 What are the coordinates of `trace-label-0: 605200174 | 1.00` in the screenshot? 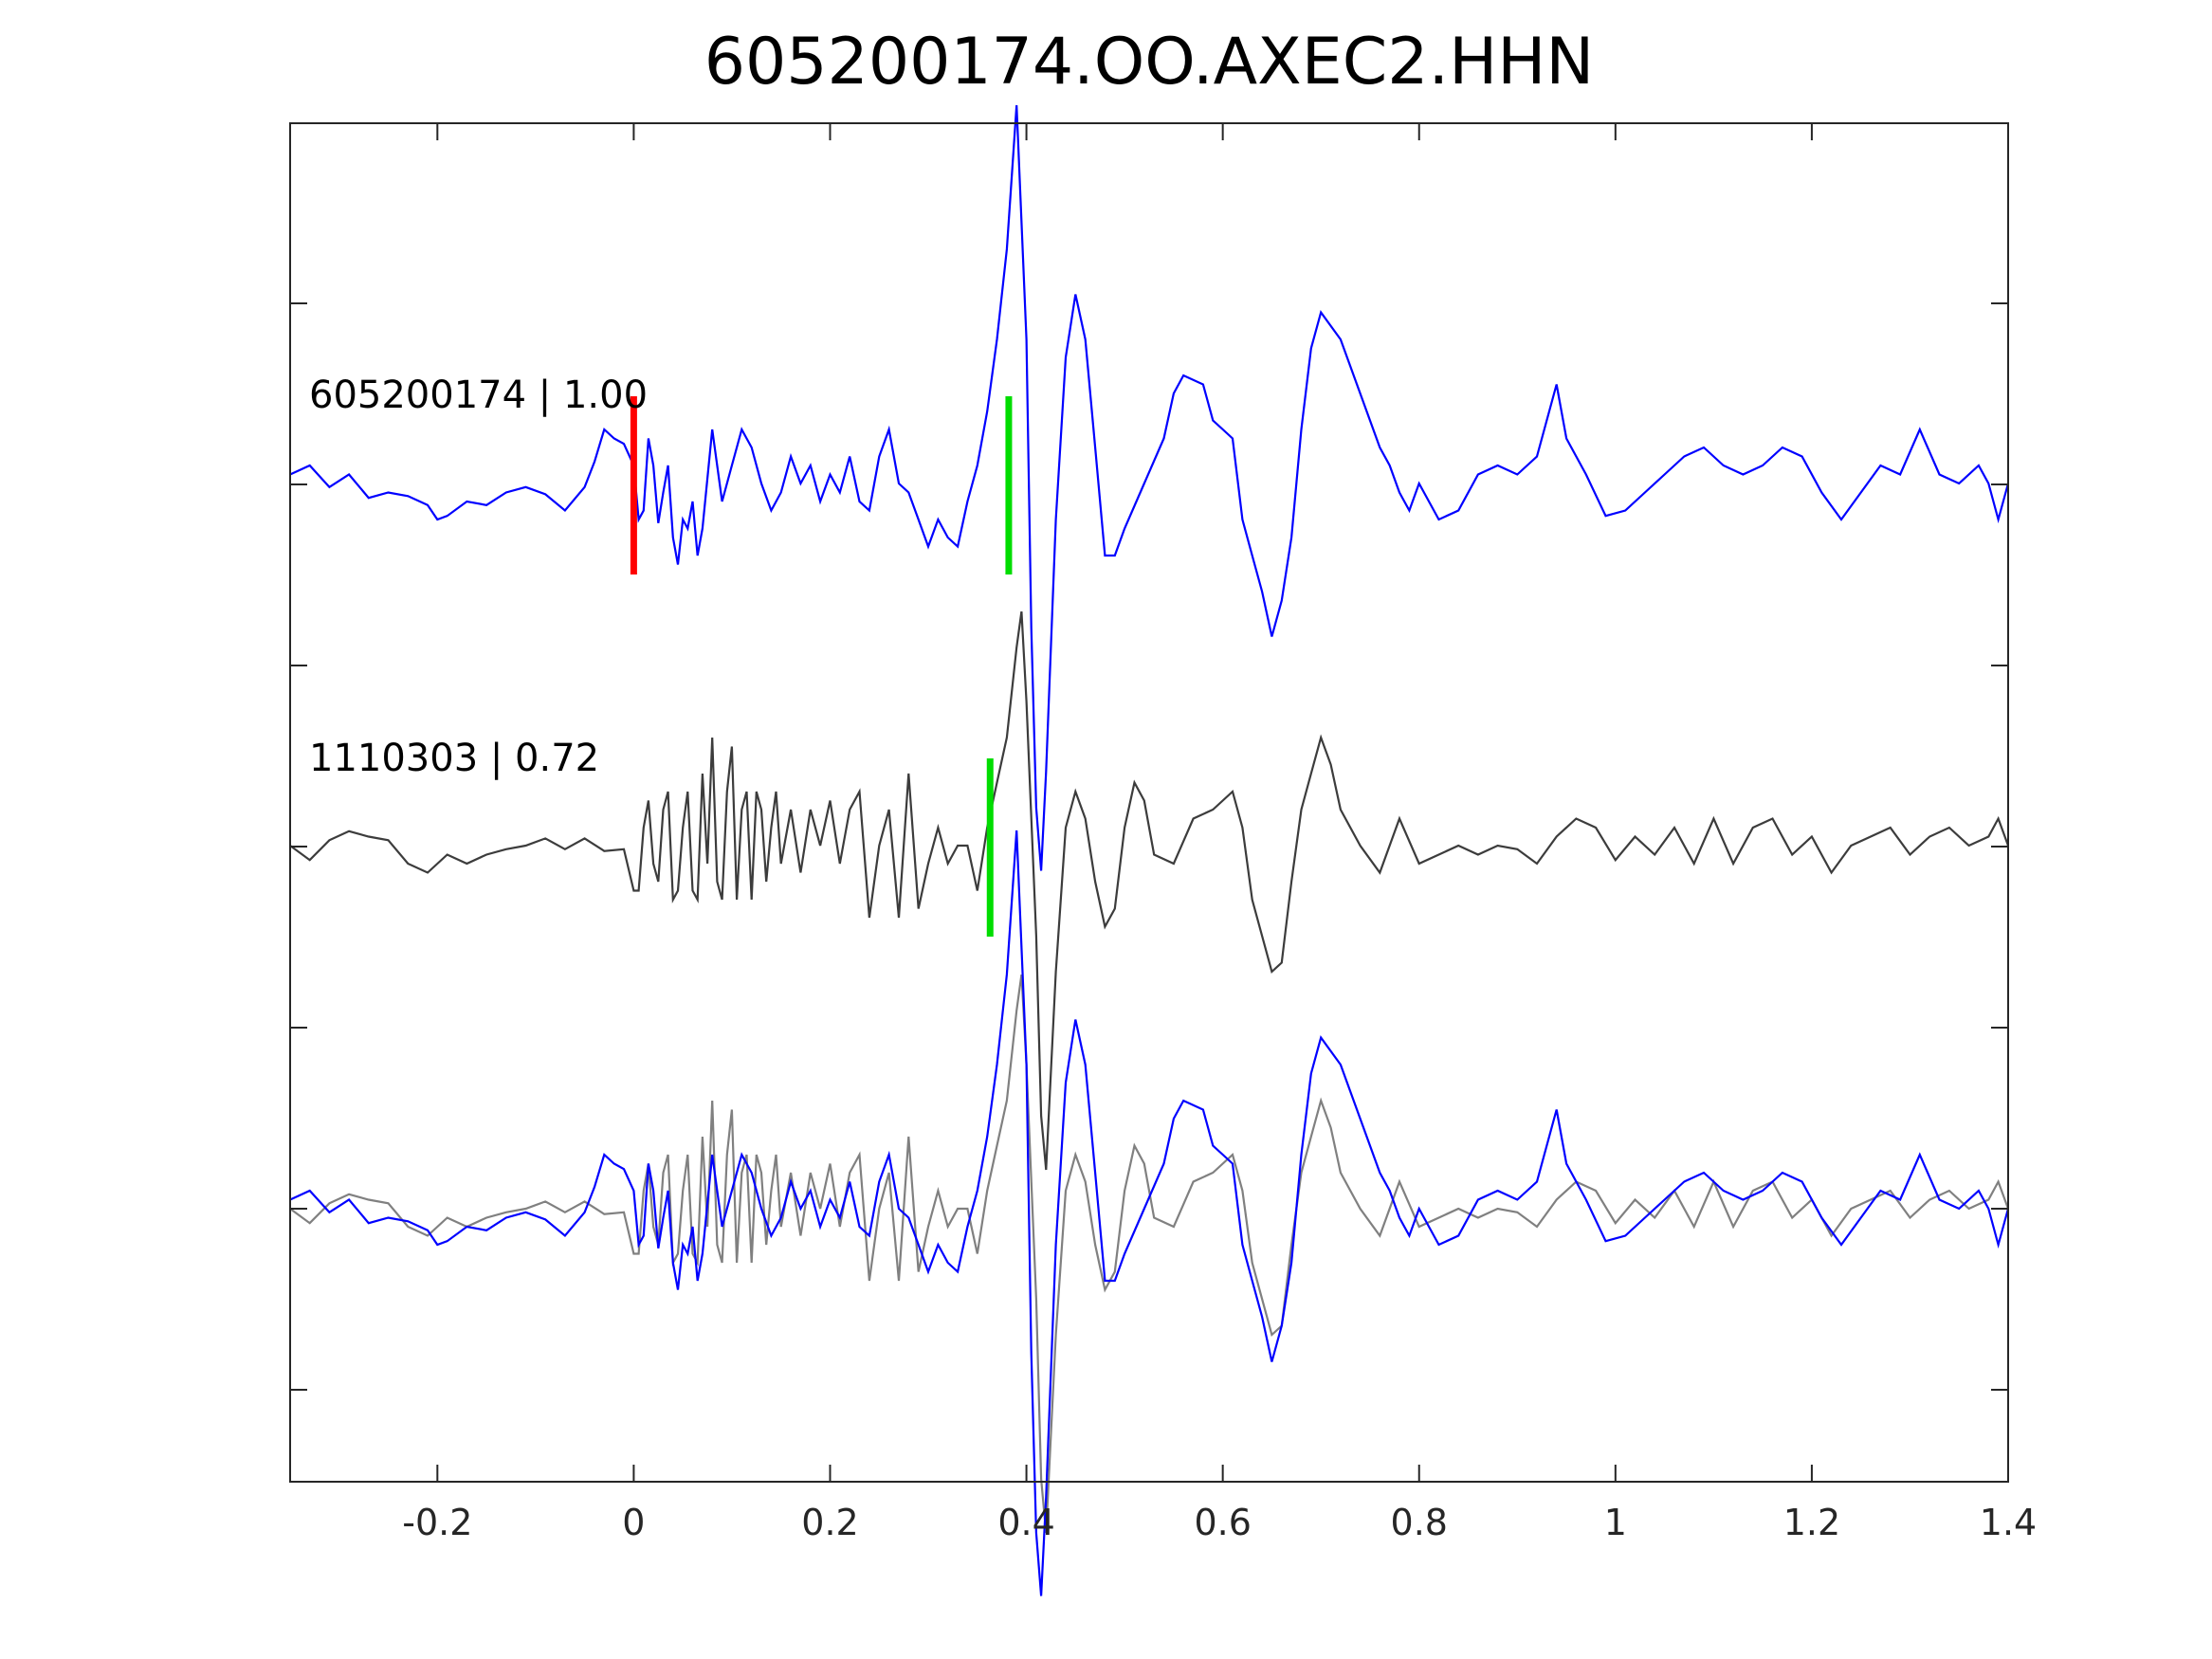 It's located at (478, 395).